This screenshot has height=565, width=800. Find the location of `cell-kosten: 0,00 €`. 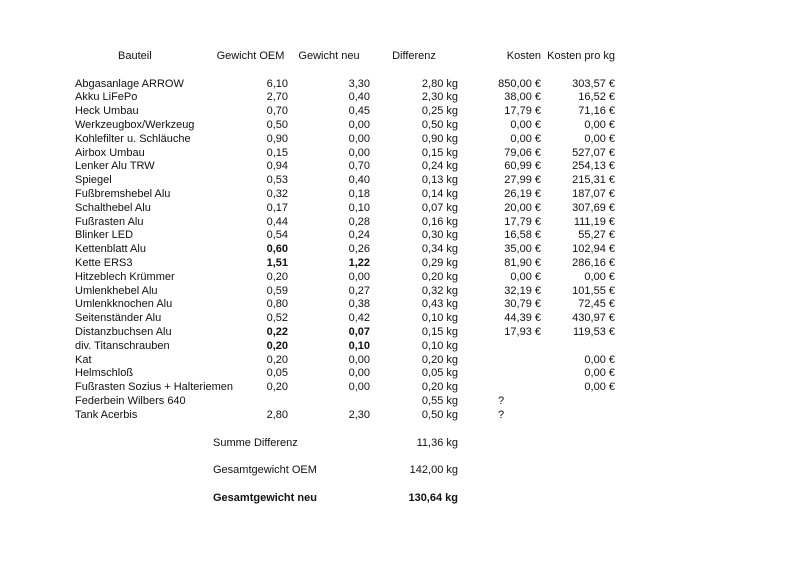

cell-kosten: 0,00 € is located at coordinates (525, 276).